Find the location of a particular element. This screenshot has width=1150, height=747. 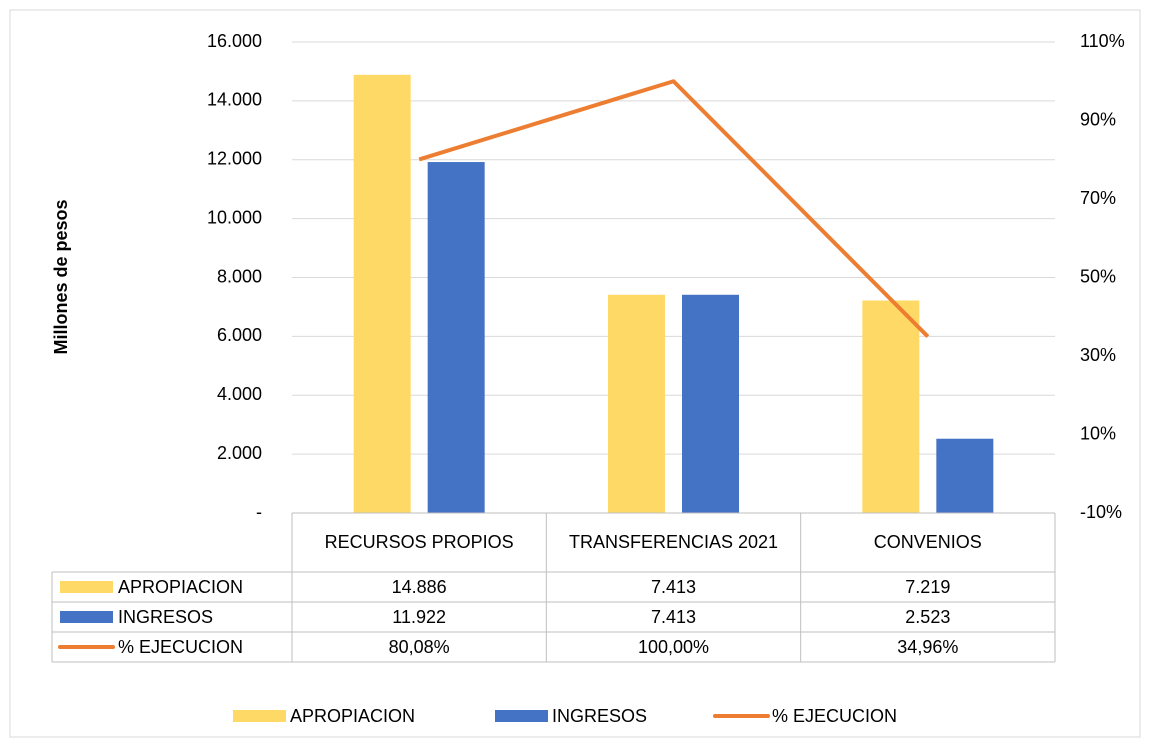

y-tick-label: 16.000 is located at coordinates (234, 41).